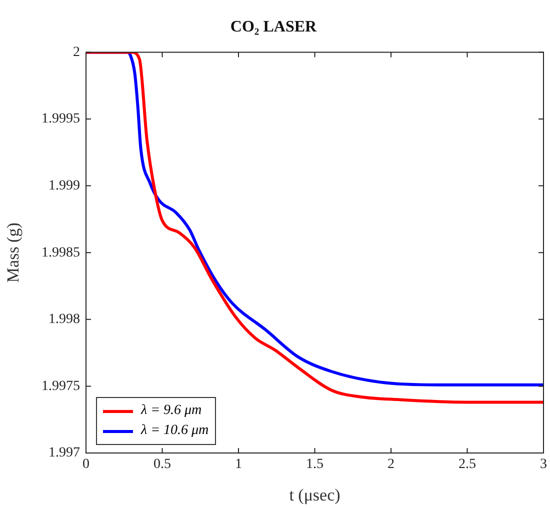  Describe the element at coordinates (315, 464) in the screenshot. I see `x-tick-label: 1.5` at that location.